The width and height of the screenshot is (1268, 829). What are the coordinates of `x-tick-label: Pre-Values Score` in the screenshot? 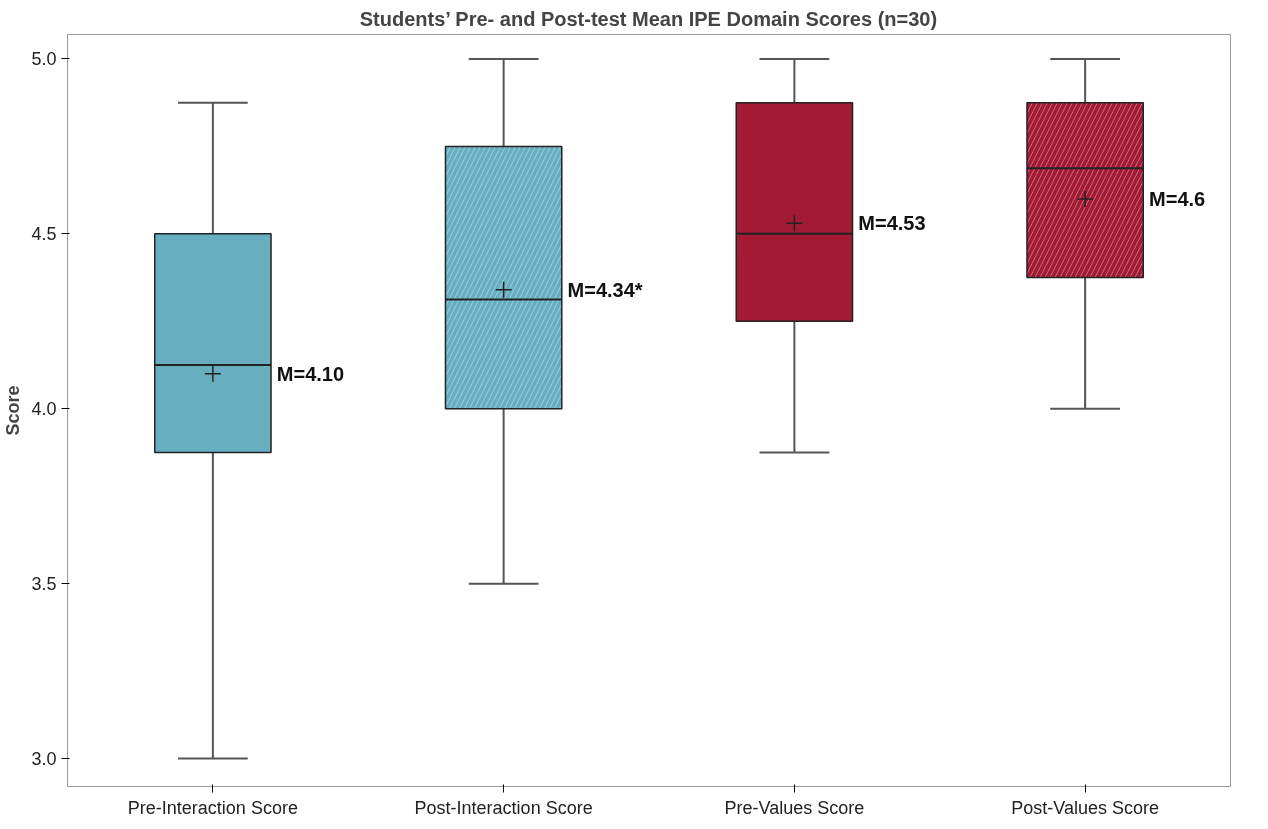 It's located at (794, 807).